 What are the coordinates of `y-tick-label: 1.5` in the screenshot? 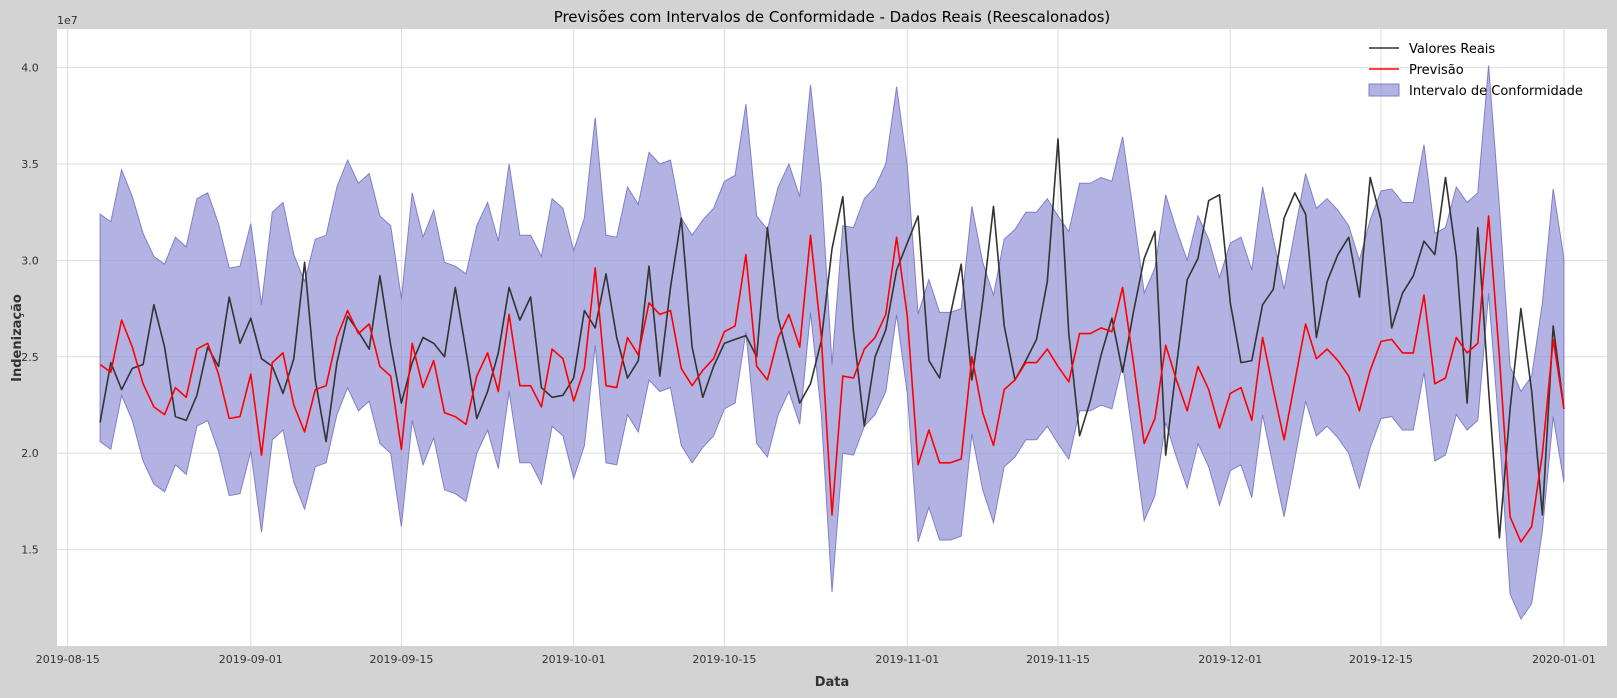 It's located at (30, 550).